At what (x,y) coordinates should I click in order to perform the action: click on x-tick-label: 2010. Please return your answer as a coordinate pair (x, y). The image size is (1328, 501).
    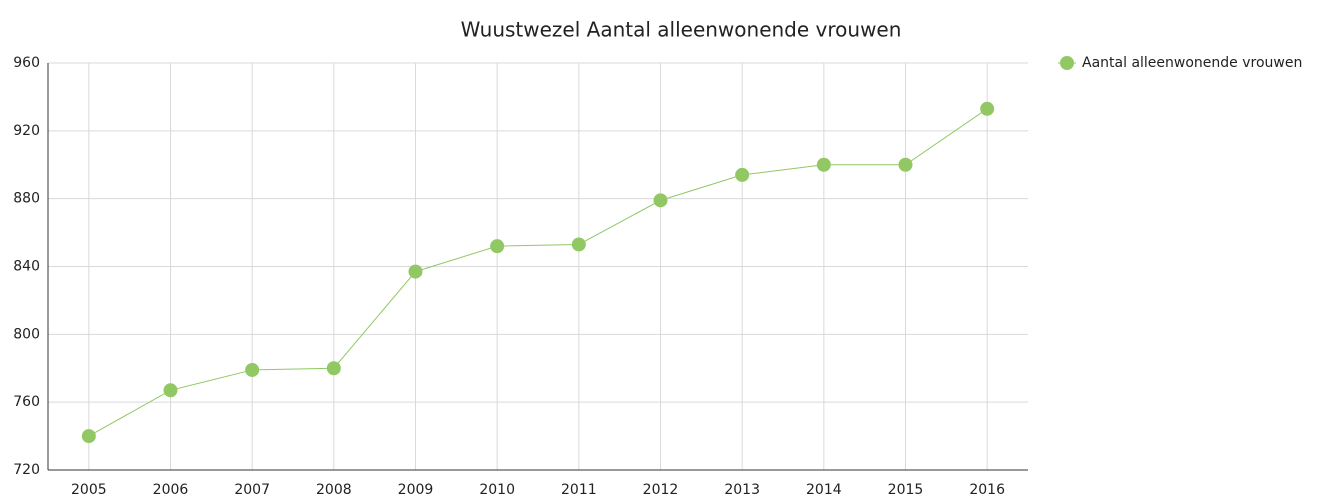
    Looking at the image, I should click on (497, 490).